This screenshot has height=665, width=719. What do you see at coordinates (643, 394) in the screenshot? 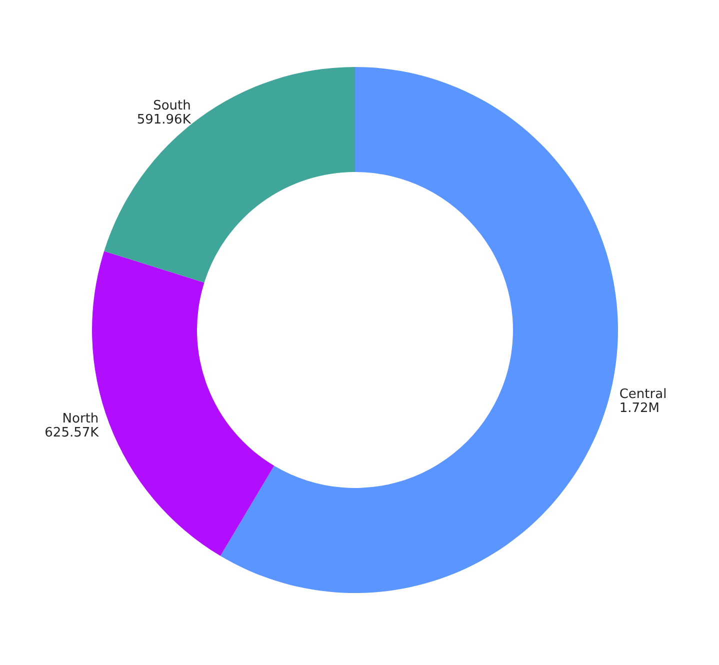
I see `slice-label: Central` at bounding box center [643, 394].